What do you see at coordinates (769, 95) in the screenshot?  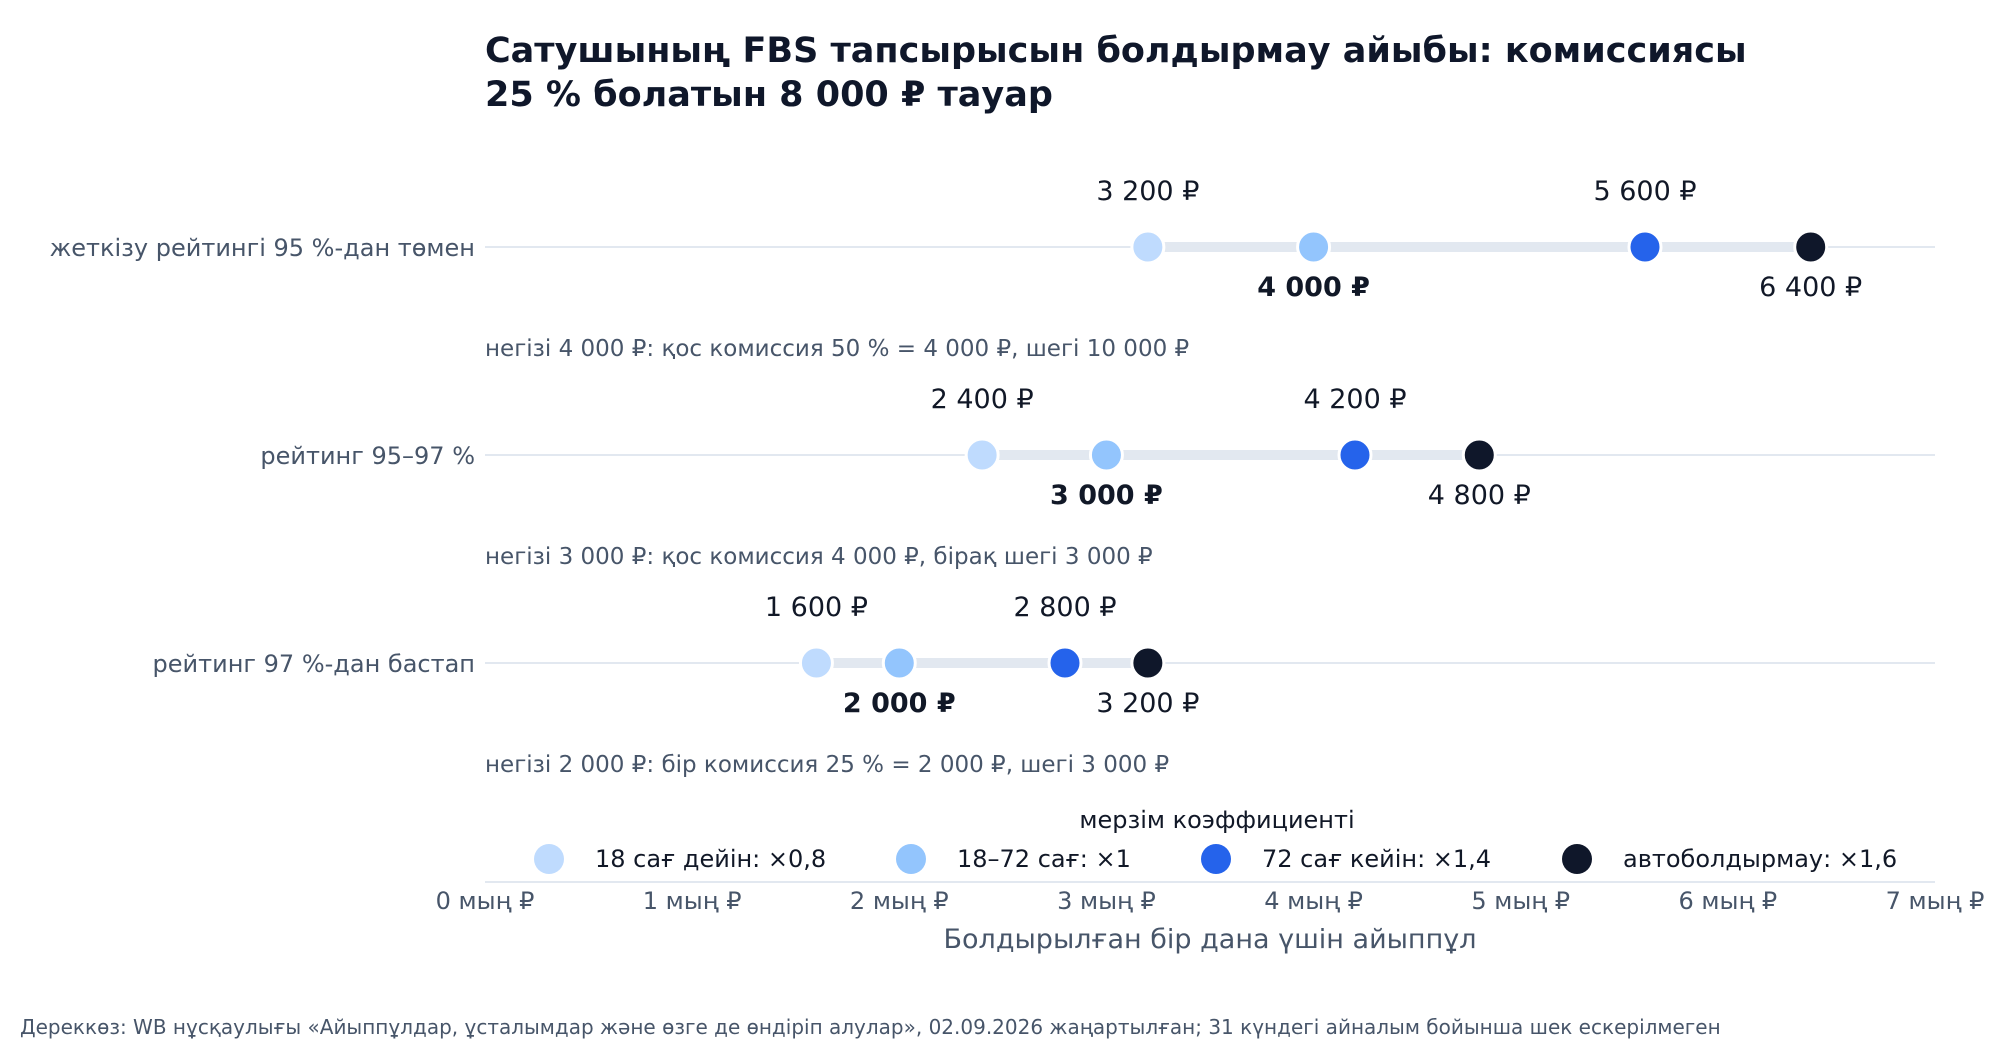 I see `chart-title-line: 25 % болатын 8 000 ₽ тауар` at bounding box center [769, 95].